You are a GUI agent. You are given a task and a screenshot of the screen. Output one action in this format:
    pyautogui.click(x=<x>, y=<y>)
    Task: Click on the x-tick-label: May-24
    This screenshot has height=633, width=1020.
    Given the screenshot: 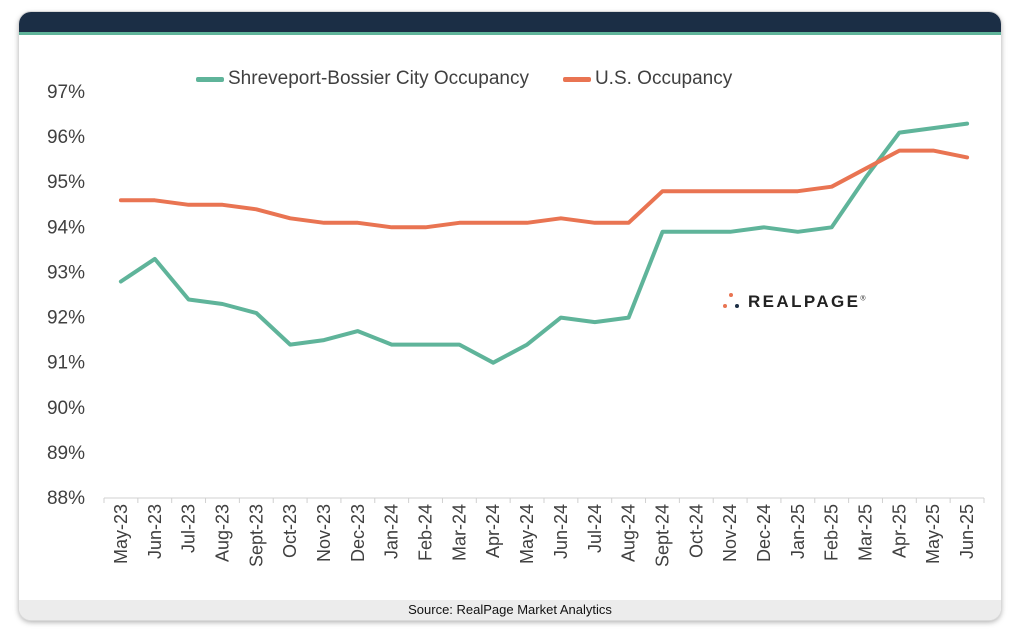 What is the action you would take?
    pyautogui.click(x=527, y=534)
    